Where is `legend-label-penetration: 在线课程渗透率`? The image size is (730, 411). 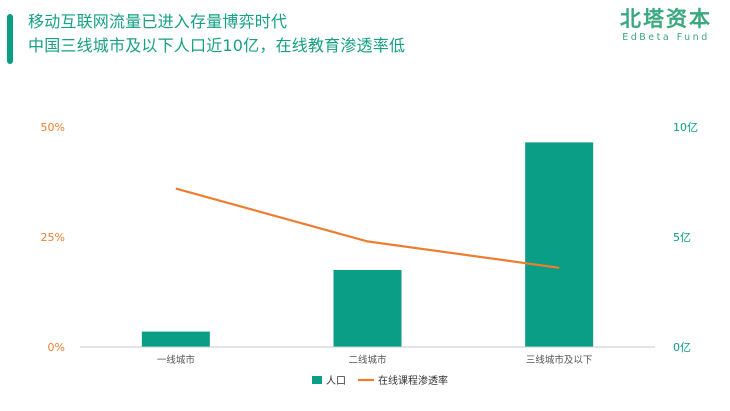
legend-label-penetration: 在线课程渗透率 is located at coordinates (413, 380).